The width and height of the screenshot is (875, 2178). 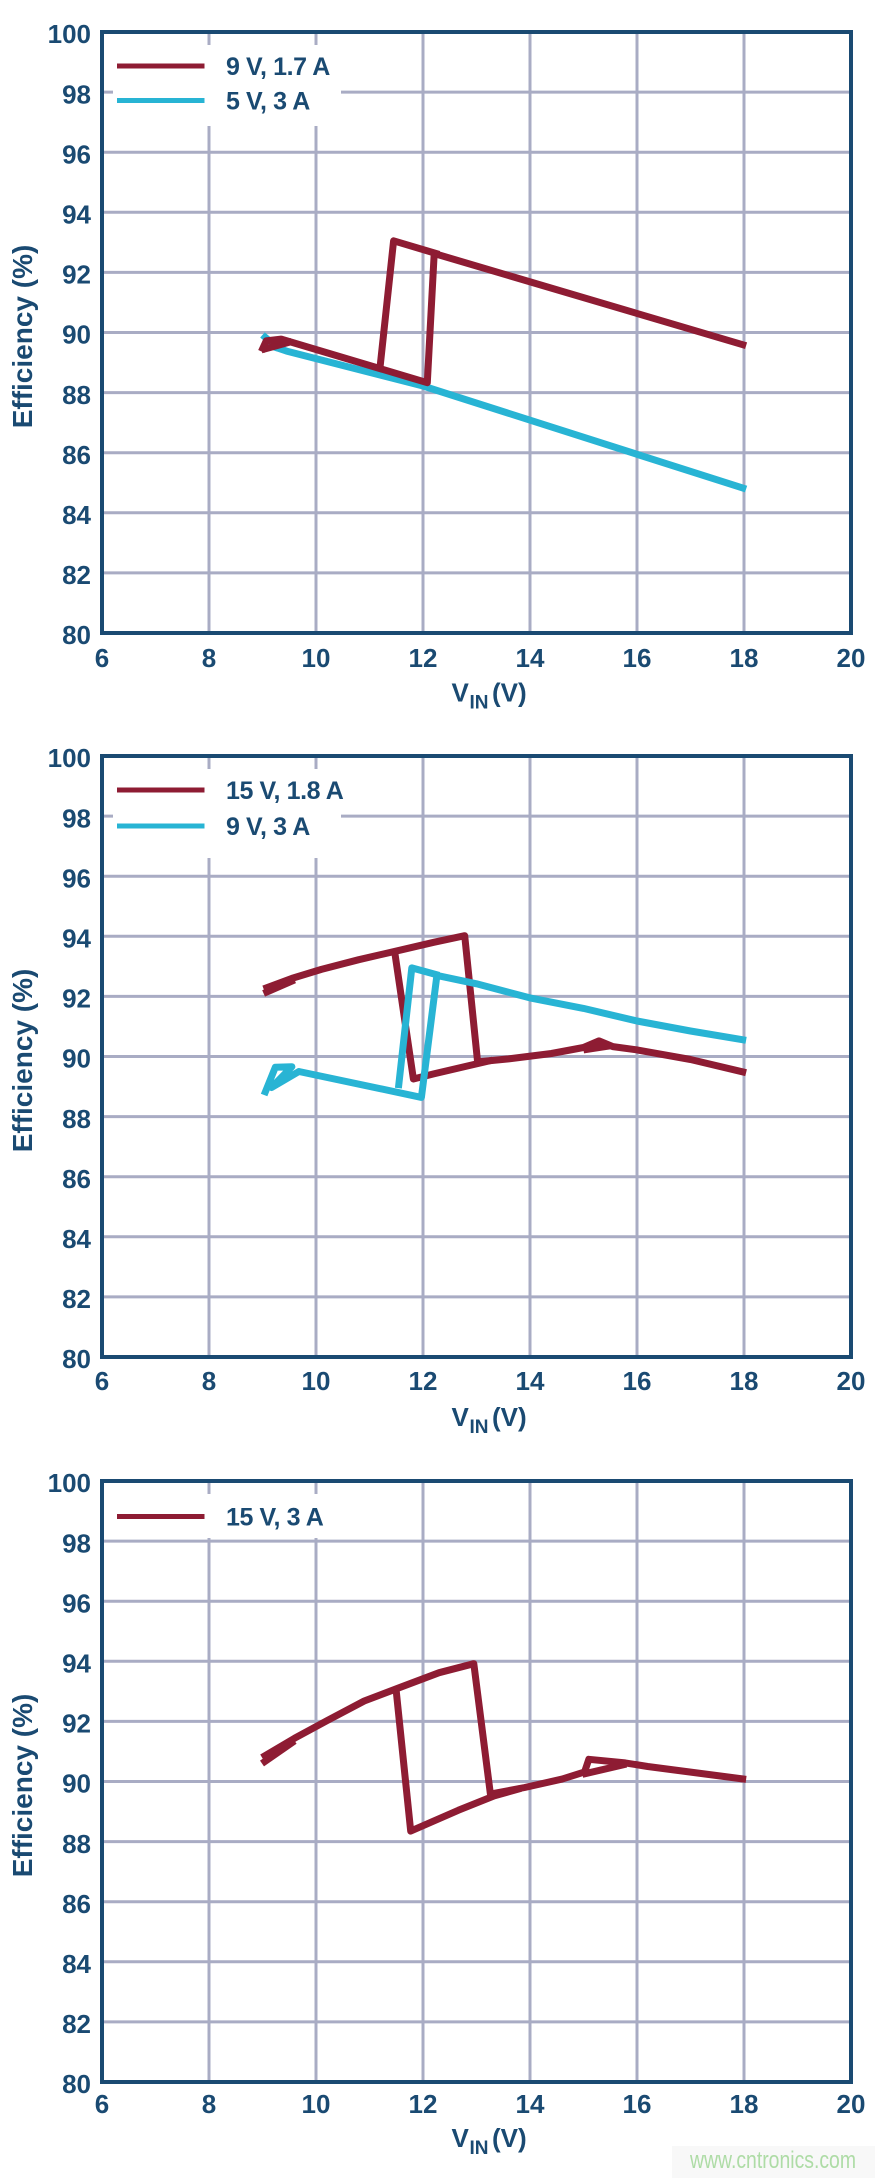 I want to click on svg-text: 9 V, 3 A, so click(x=268, y=827).